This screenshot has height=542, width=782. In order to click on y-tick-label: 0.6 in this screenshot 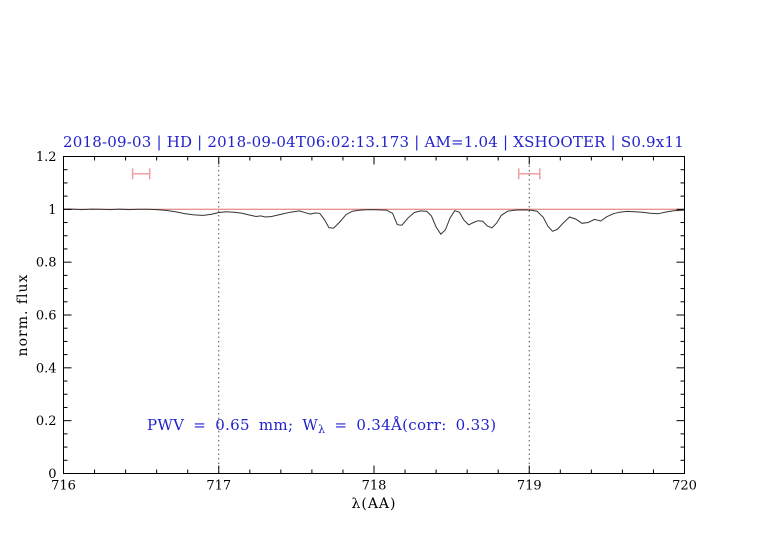, I will do `click(46, 316)`.